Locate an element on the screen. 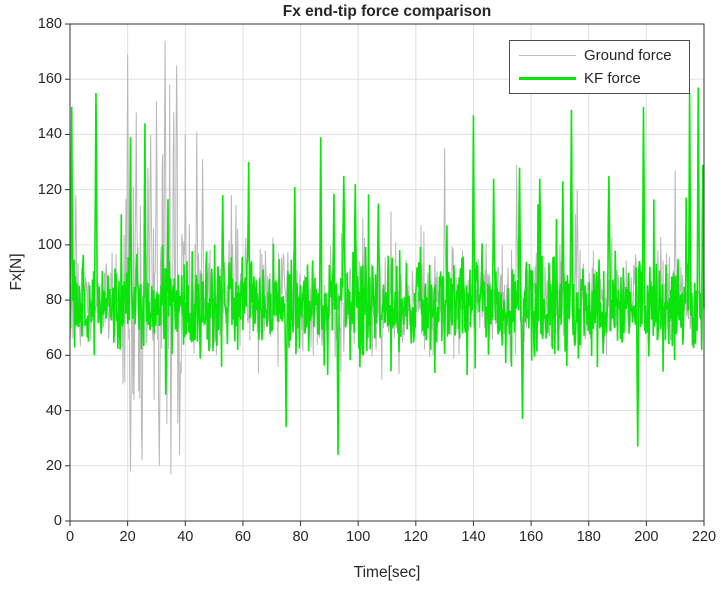  y-tick-label: 120 is located at coordinates (49, 189).